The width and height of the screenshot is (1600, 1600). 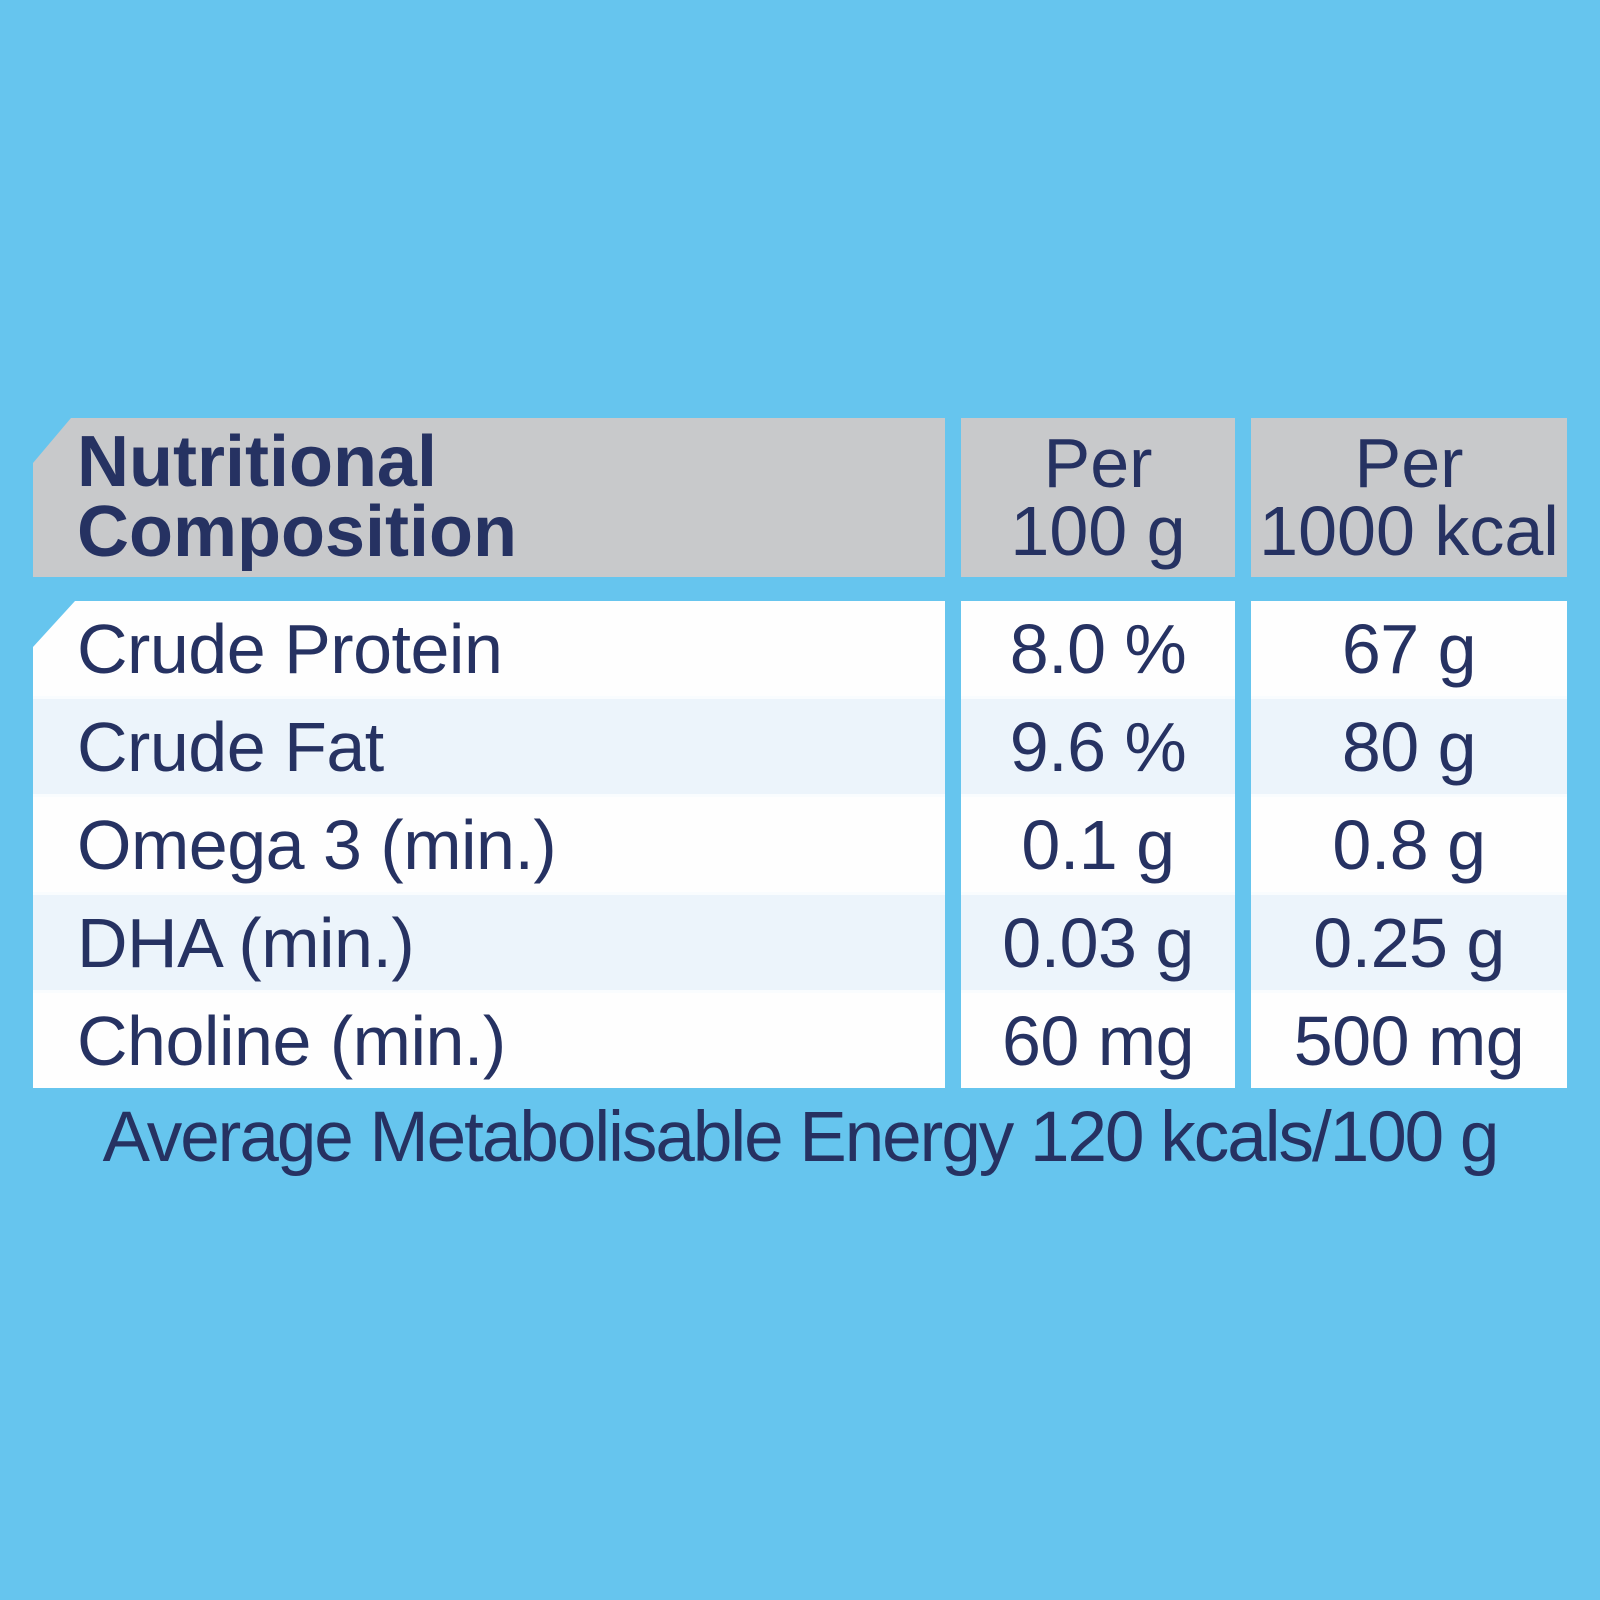 What do you see at coordinates (800, 589) in the screenshot?
I see `header-body-gap` at bounding box center [800, 589].